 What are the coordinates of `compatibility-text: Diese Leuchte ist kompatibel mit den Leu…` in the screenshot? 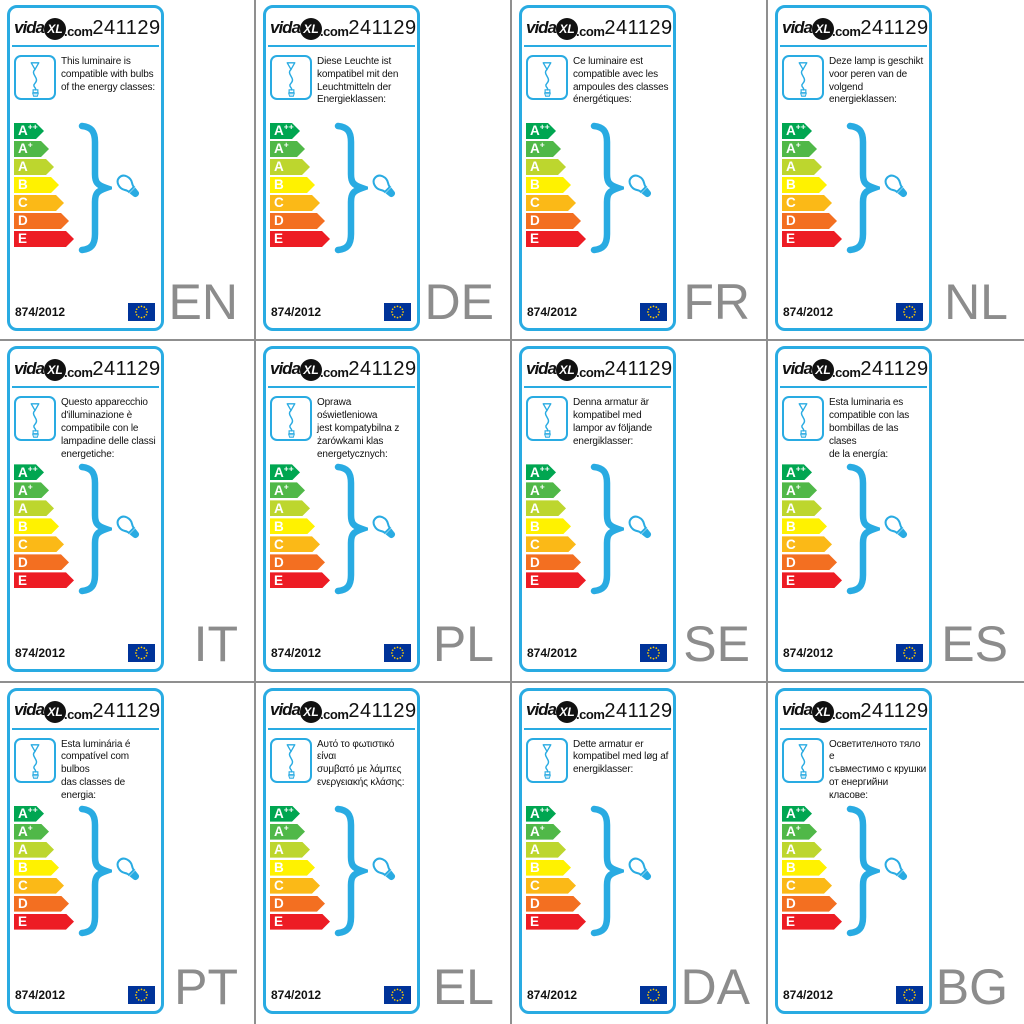 It's located at (358, 81).